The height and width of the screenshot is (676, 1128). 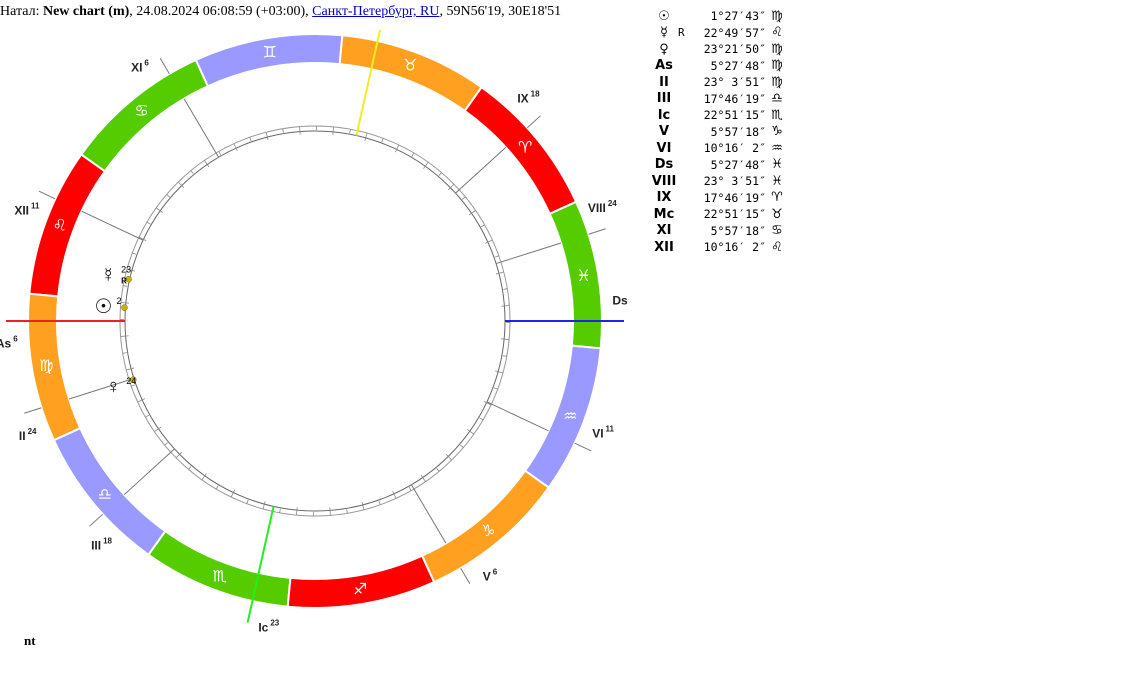 What do you see at coordinates (429, 514) in the screenshot?
I see `house-cusp-v` at bounding box center [429, 514].